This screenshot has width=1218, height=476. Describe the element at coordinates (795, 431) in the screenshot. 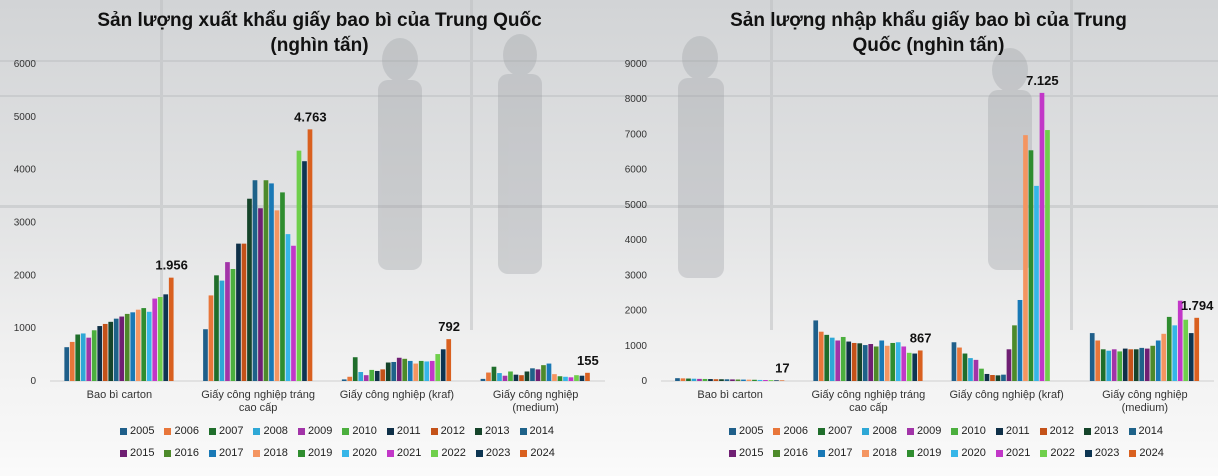

I see `legend-label: 2006` at that location.